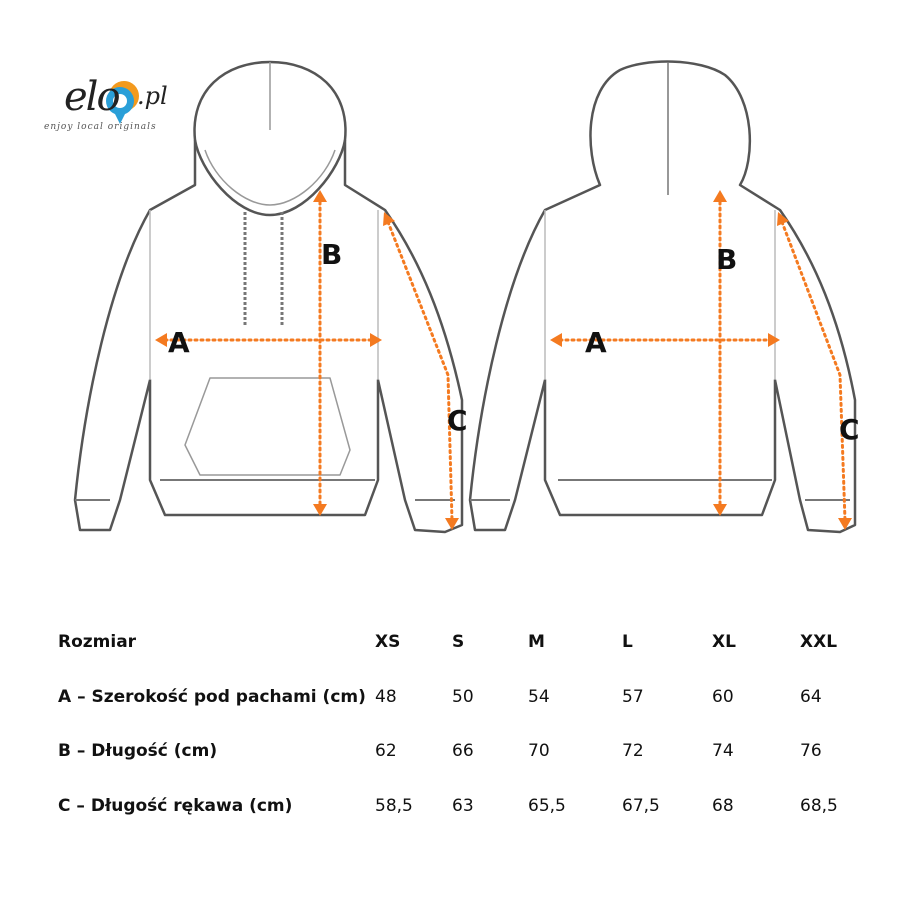 The width and height of the screenshot is (900, 900). What do you see at coordinates (212, 697) in the screenshot?
I see `row-a-label: A – Szerokość pod pachami (cm)` at bounding box center [212, 697].